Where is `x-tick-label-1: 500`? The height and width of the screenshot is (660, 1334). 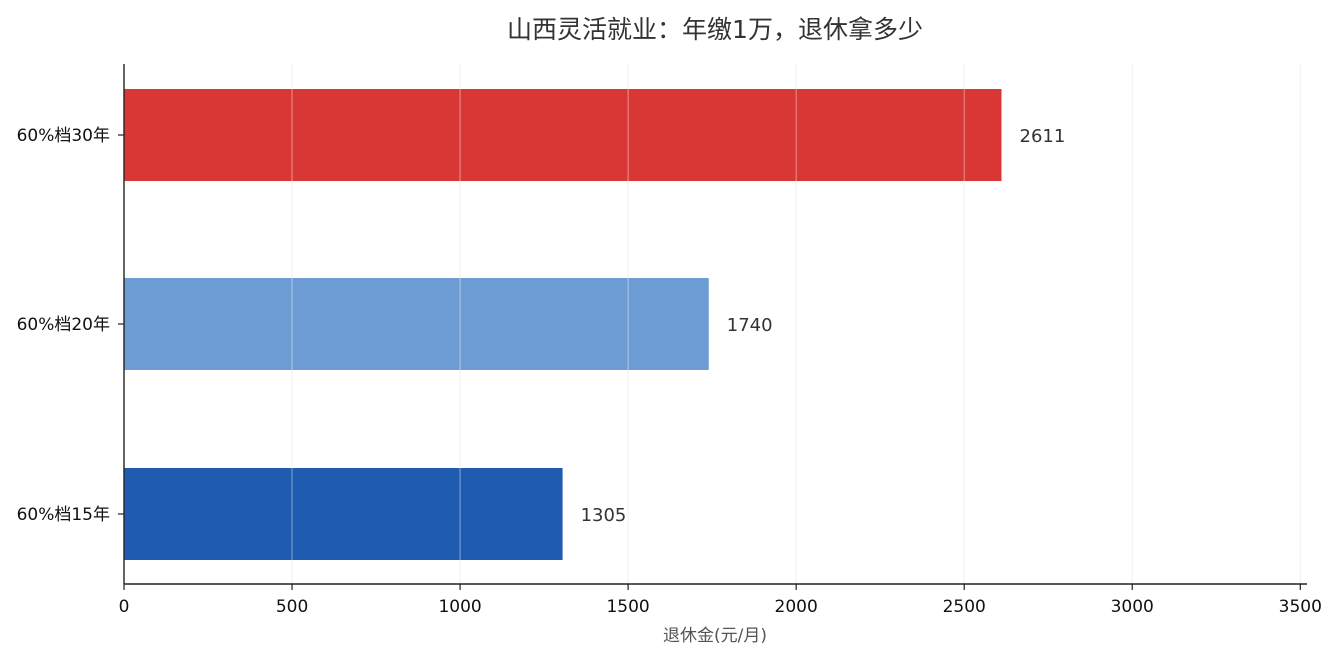 x-tick-label-1: 500 is located at coordinates (292, 607).